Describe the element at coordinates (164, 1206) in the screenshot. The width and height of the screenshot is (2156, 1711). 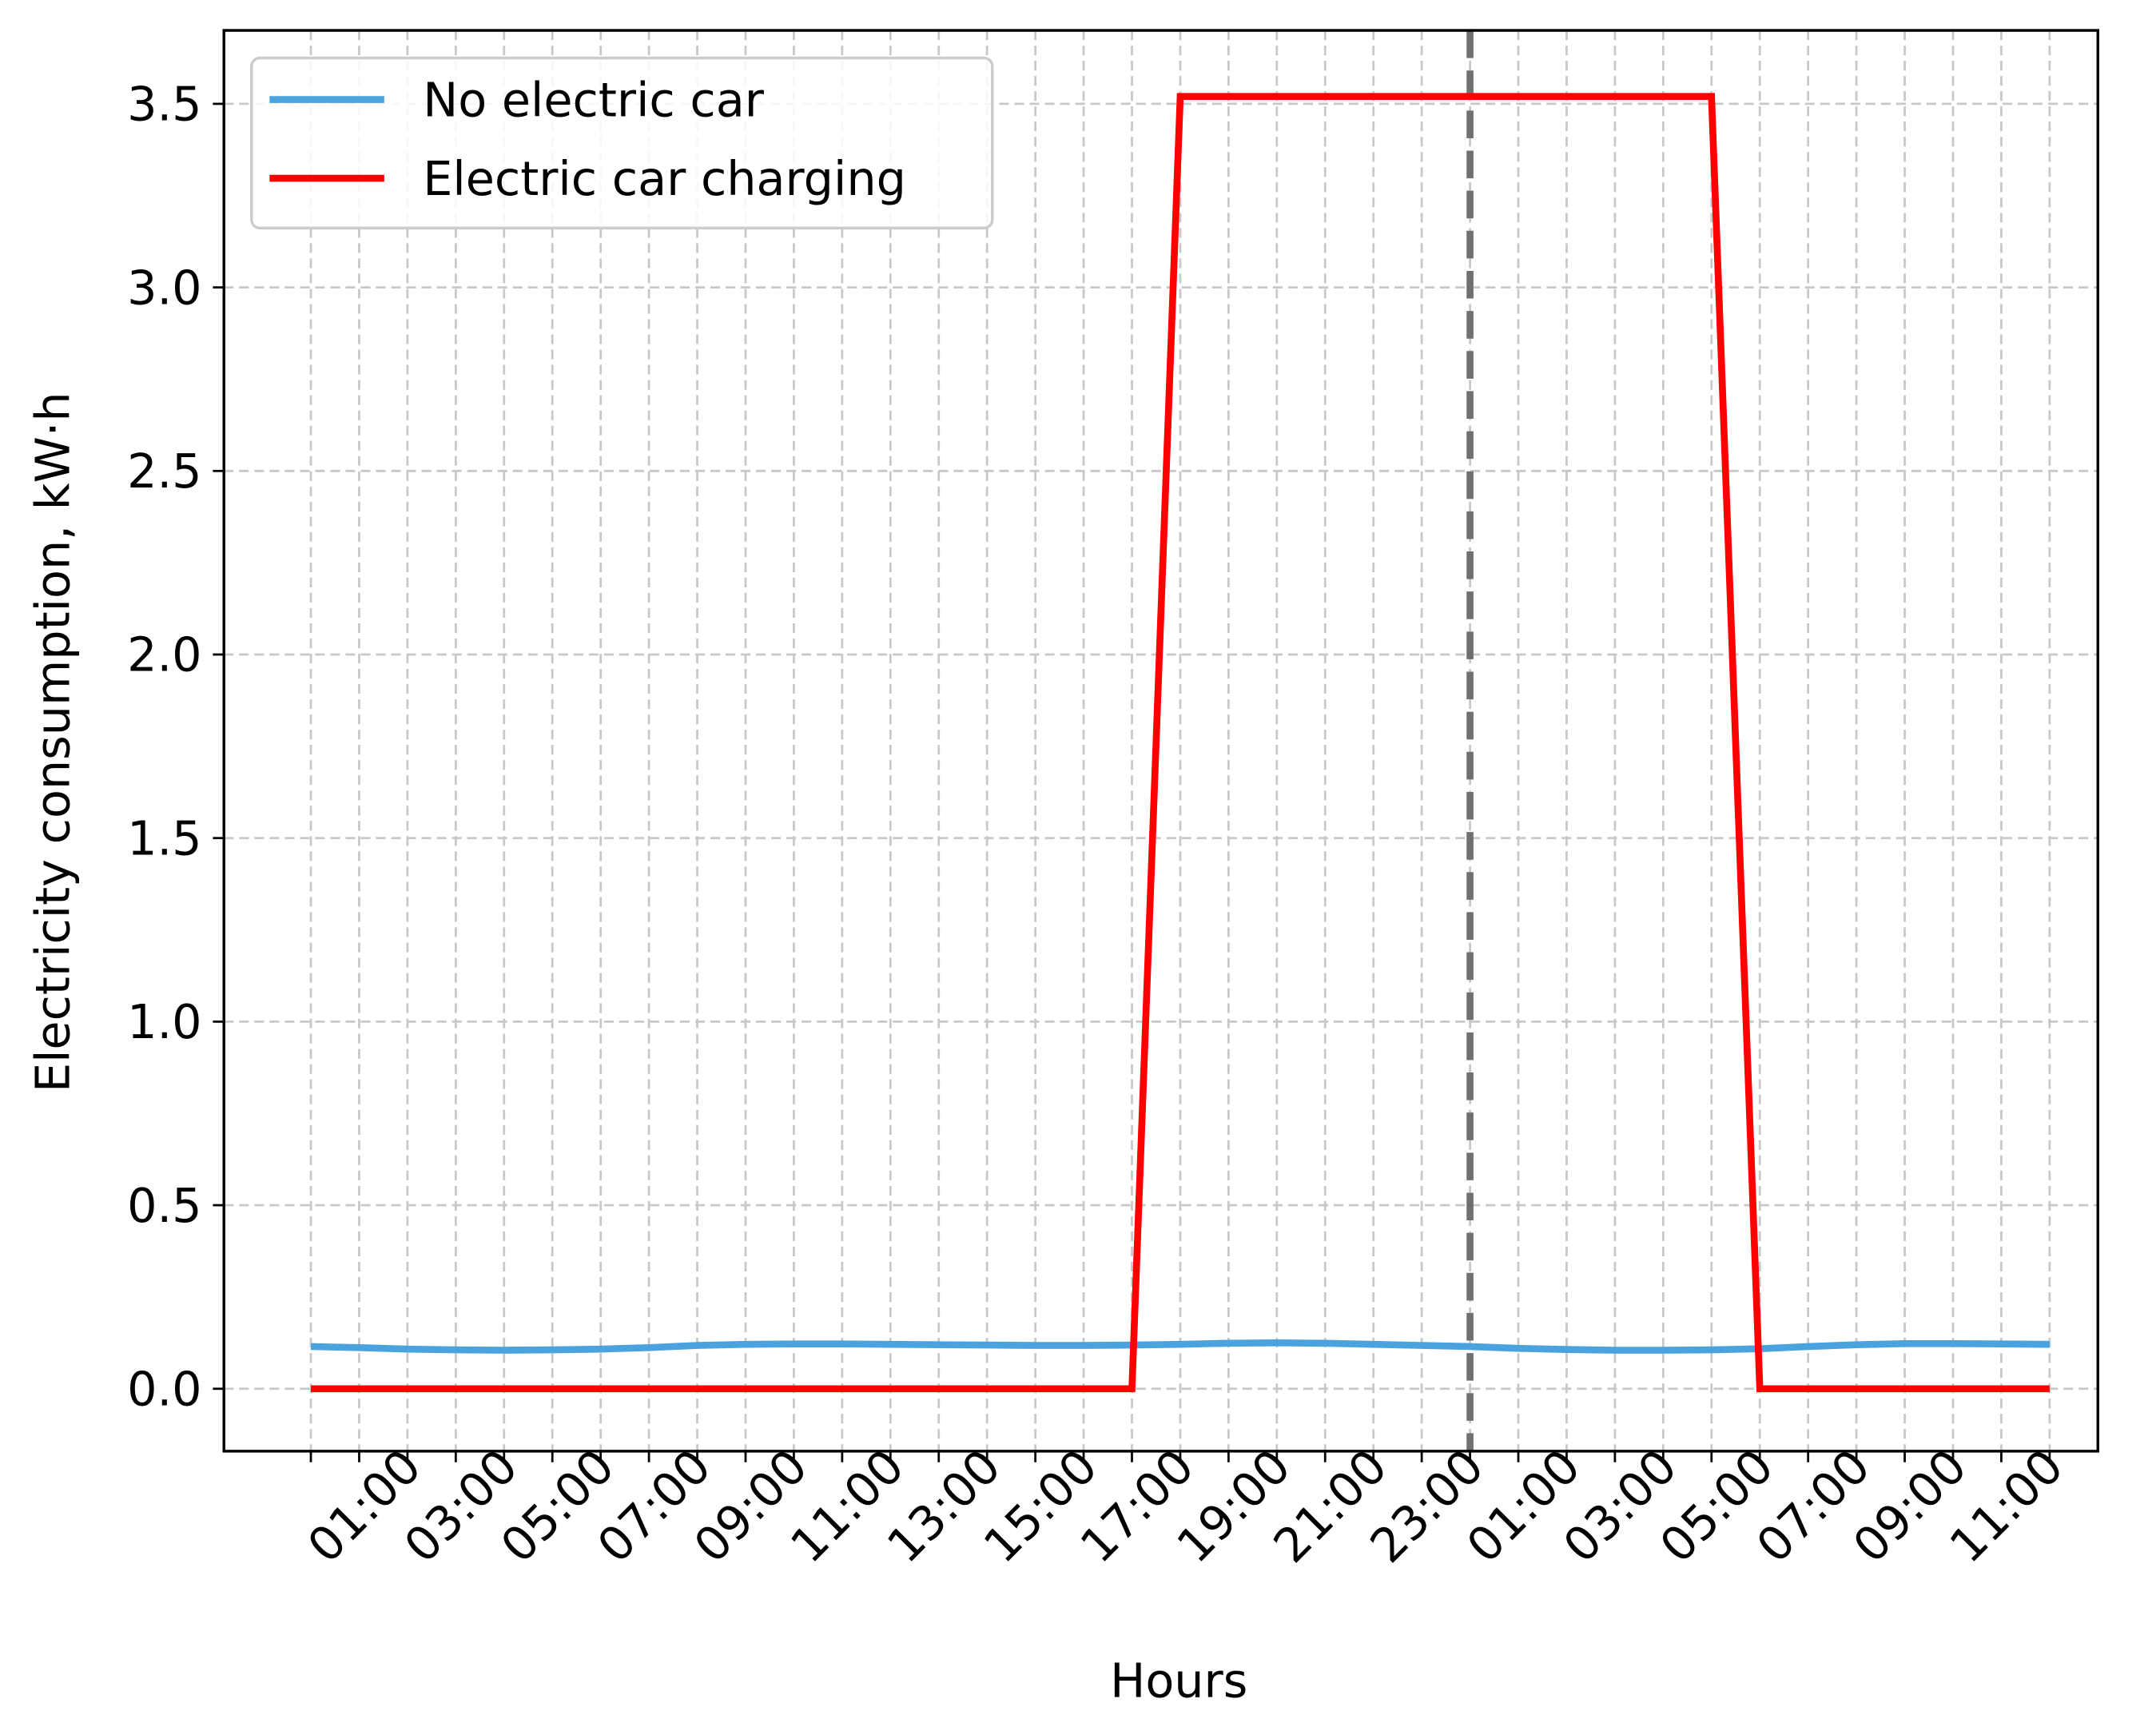
I see `y-tick-label: 0.5` at that location.